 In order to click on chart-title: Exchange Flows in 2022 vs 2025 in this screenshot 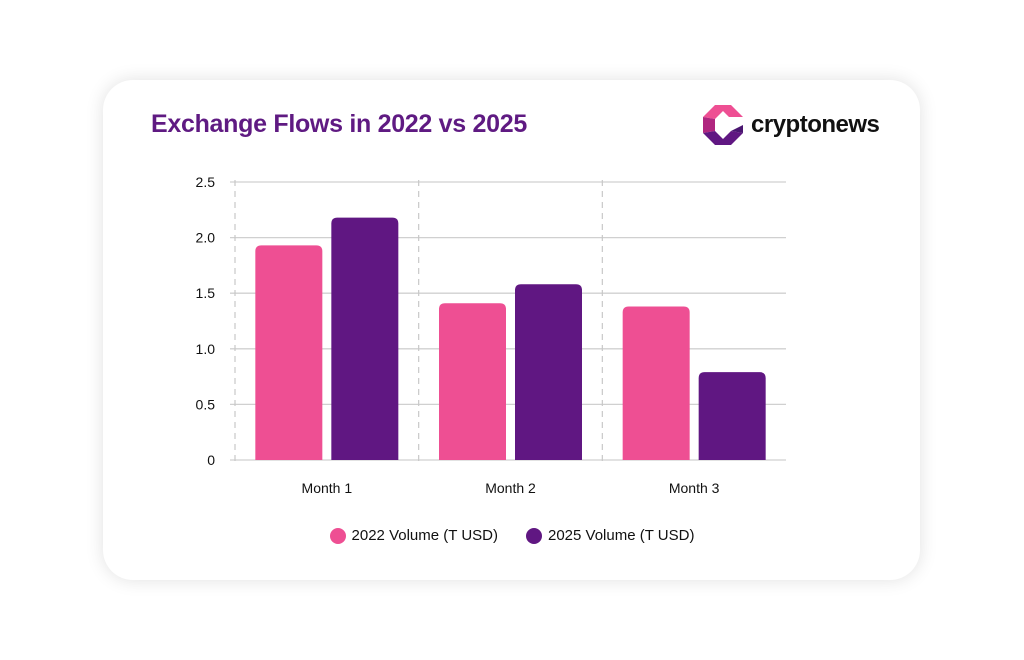, I will do `click(339, 124)`.